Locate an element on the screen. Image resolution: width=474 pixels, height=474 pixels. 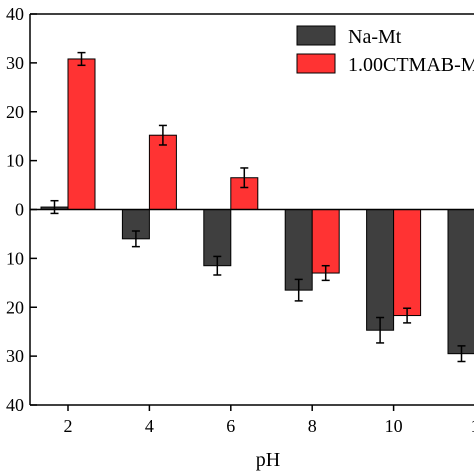
y-tick-label-0: 40 is located at coordinates (15, 14).